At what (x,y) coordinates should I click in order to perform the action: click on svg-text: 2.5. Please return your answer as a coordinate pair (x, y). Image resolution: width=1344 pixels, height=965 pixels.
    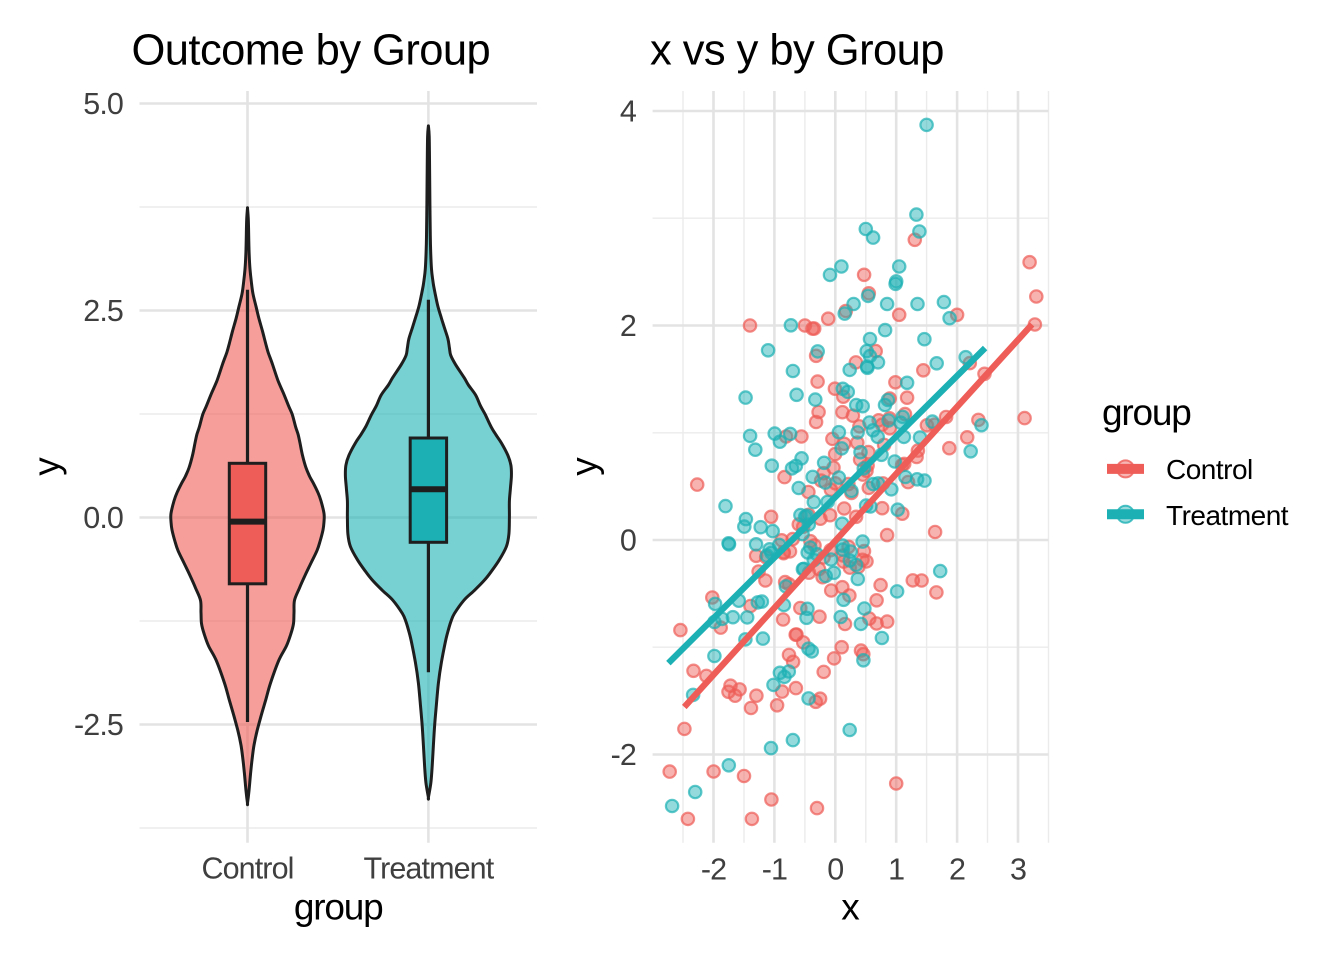
    Looking at the image, I should click on (103, 311).